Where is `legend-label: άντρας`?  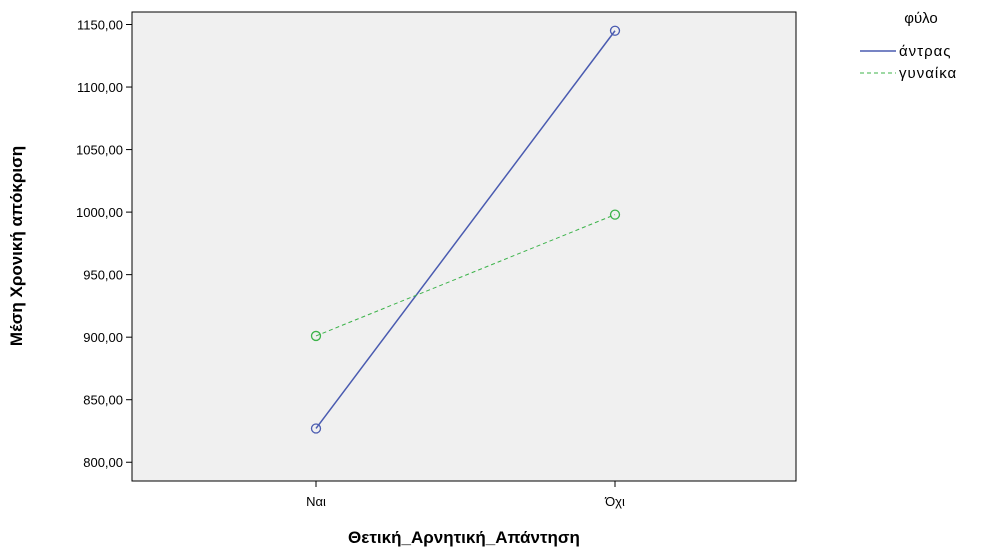
legend-label: άντρας is located at coordinates (925, 51).